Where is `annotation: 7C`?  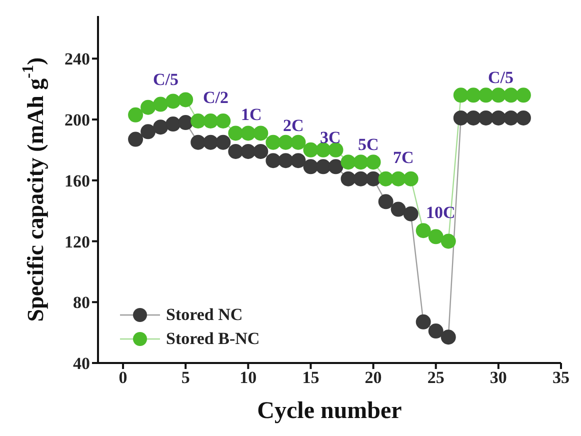 annotation: 7C is located at coordinates (403, 158).